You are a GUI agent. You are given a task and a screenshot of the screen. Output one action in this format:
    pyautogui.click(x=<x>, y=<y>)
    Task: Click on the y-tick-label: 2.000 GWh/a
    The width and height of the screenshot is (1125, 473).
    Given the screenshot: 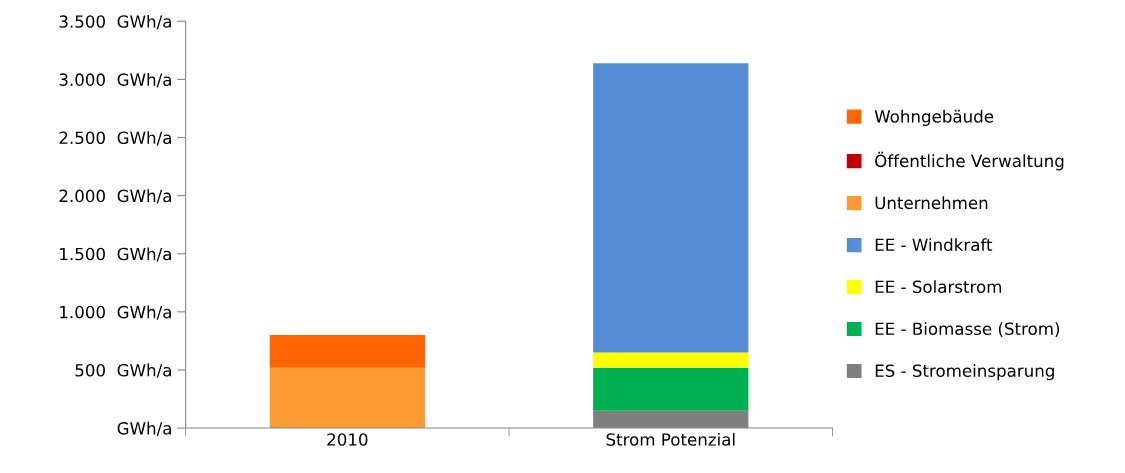 What is the action you would take?
    pyautogui.click(x=115, y=196)
    